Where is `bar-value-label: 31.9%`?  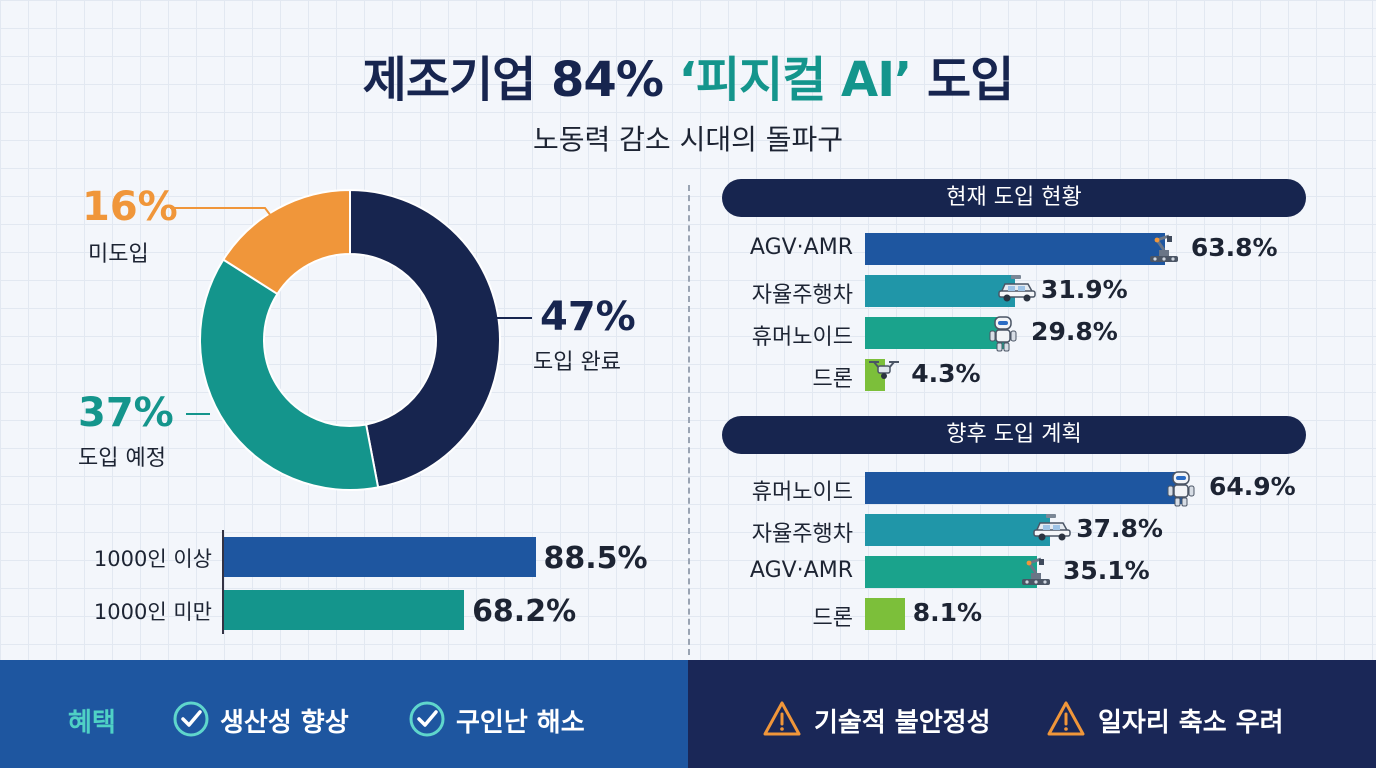
bar-value-label: 31.9% is located at coordinates (1084, 289).